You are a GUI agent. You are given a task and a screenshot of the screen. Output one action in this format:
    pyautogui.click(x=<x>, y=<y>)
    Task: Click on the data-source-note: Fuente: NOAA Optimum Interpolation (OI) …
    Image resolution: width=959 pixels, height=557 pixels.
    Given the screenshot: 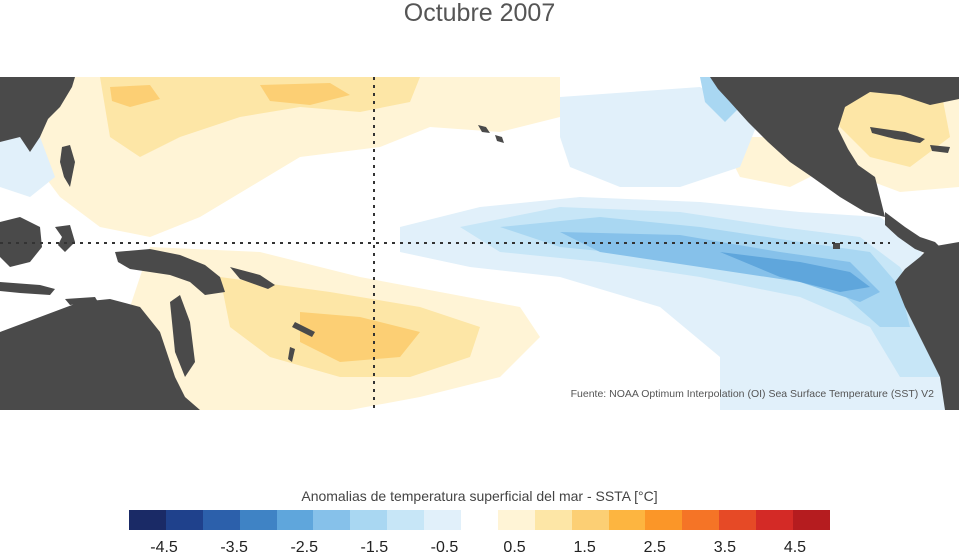 What is the action you would take?
    pyautogui.click(x=752, y=394)
    